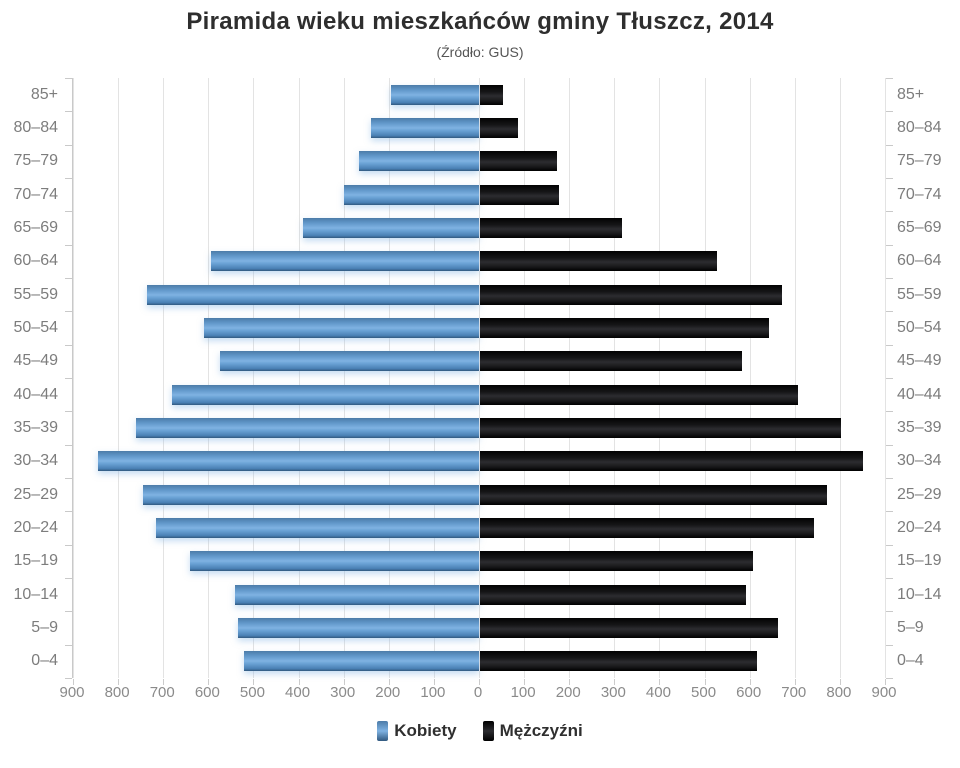 Image resolution: width=960 pixels, height=768 pixels. What do you see at coordinates (388, 692) in the screenshot?
I see `x-axis-tick-label: 200` at bounding box center [388, 692].